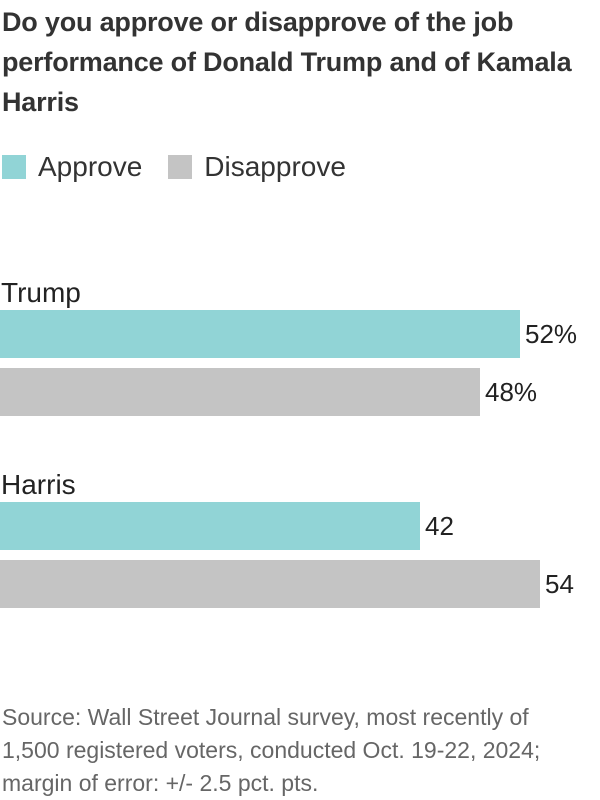  I want to click on legend-swatch-approve, so click(14, 167).